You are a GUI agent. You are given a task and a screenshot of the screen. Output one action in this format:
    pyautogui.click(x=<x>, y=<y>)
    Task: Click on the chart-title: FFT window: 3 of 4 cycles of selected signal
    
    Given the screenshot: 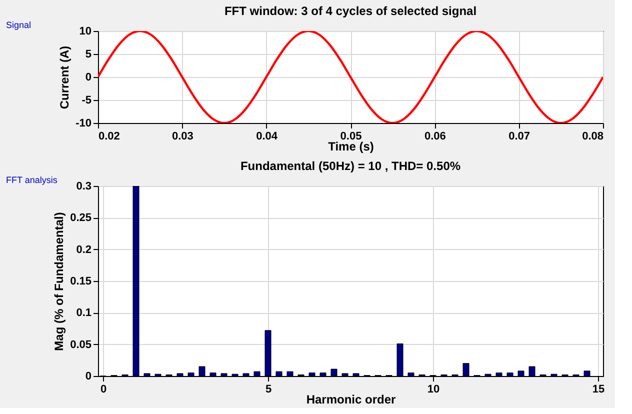 What is the action you would take?
    pyautogui.click(x=350, y=11)
    